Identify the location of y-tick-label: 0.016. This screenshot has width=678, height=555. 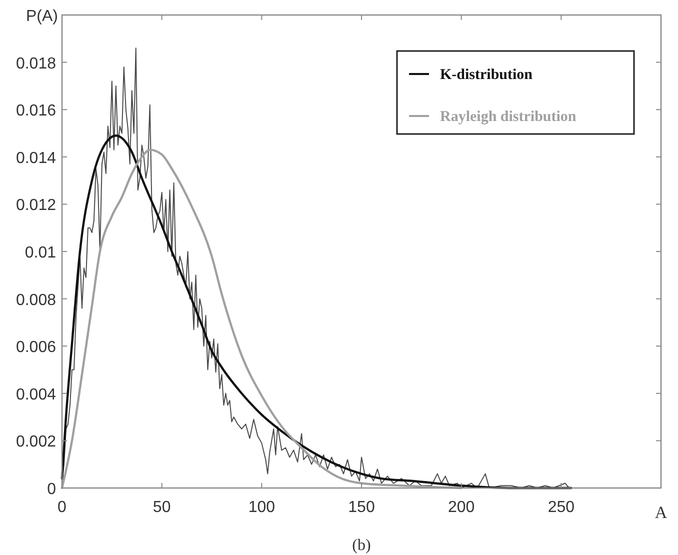
(36, 111).